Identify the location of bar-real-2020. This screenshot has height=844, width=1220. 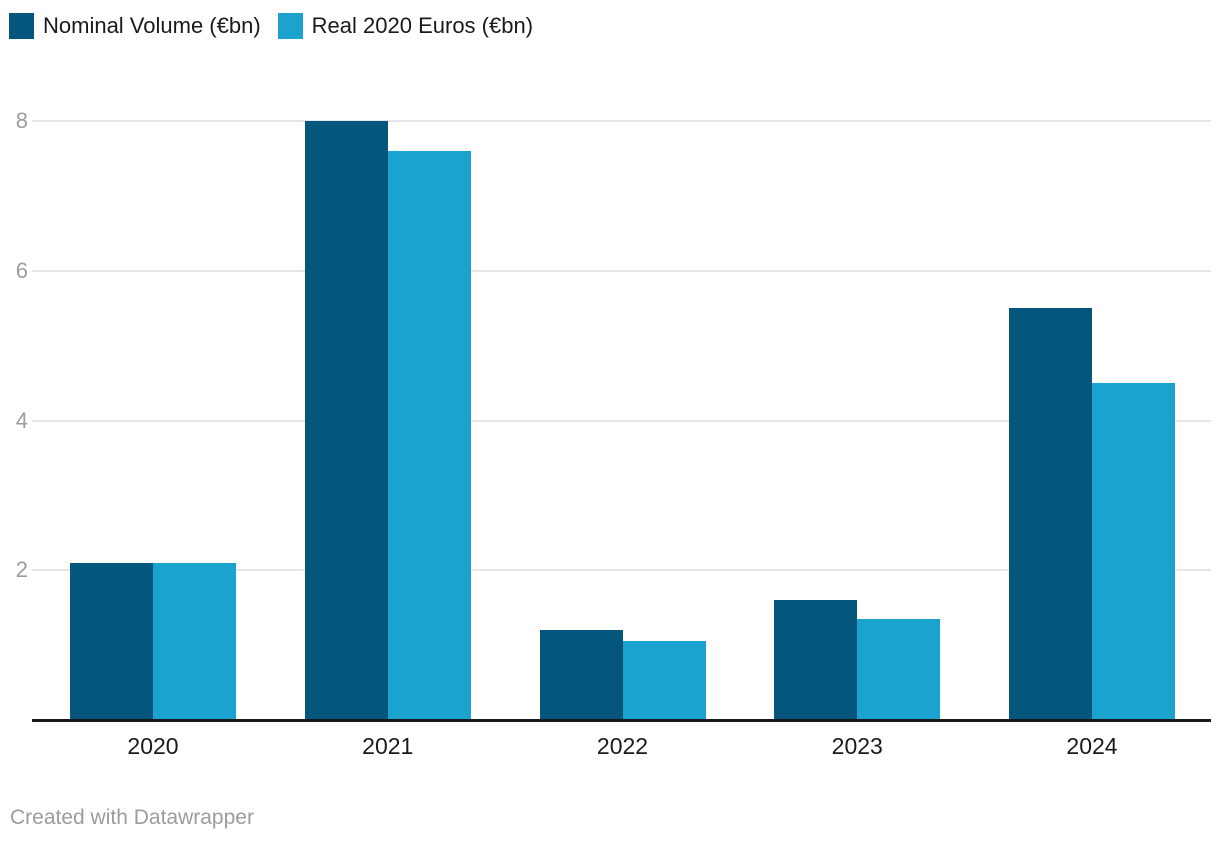
(194, 641).